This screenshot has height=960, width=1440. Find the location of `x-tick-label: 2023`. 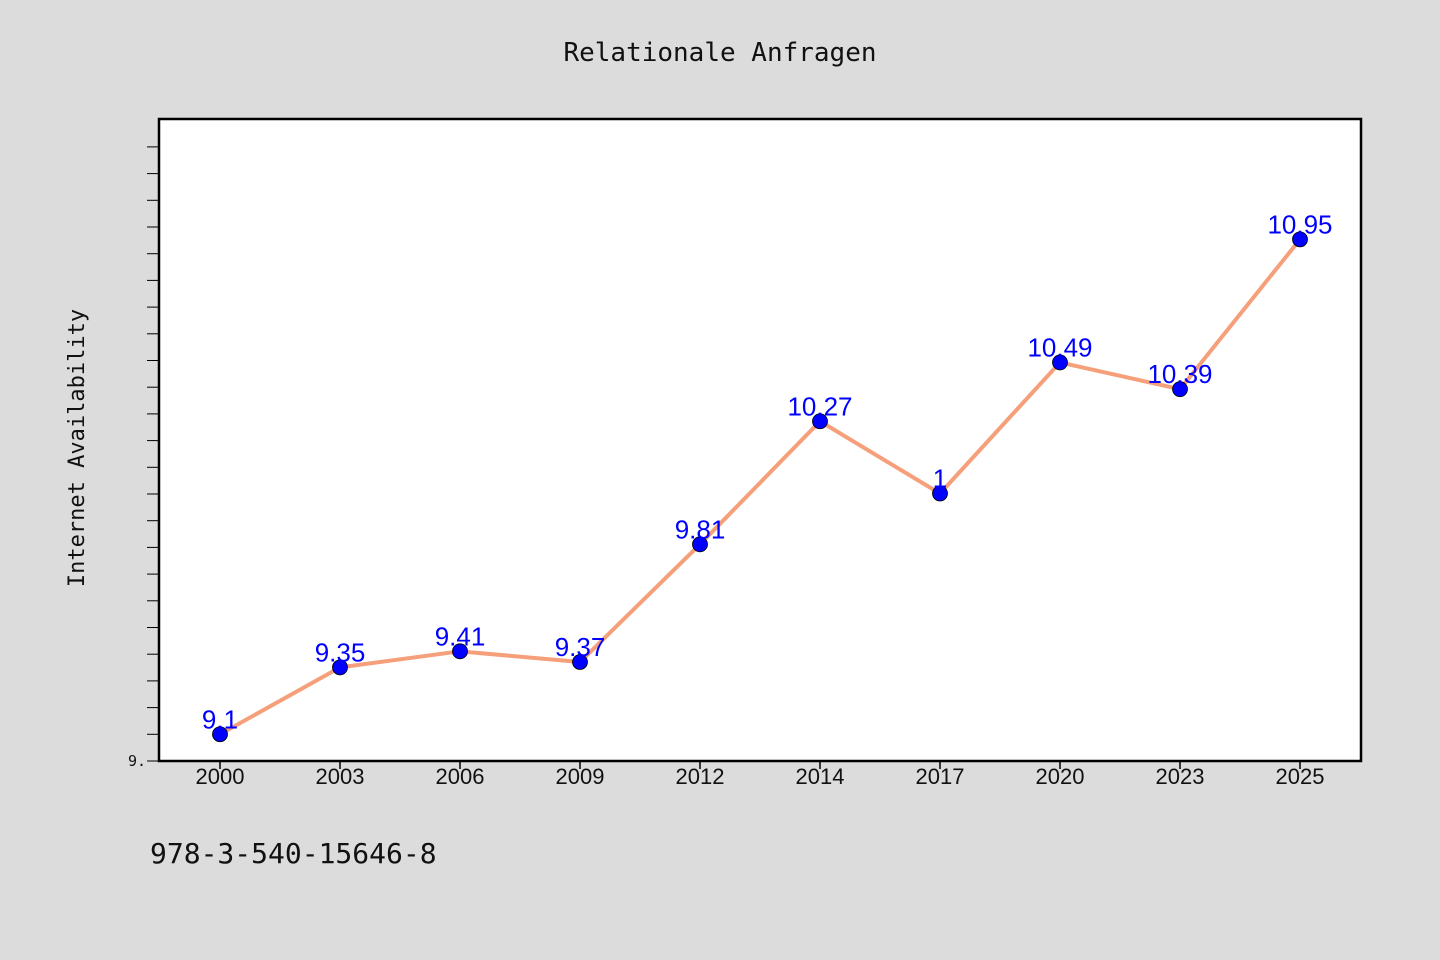

x-tick-label: 2023 is located at coordinates (1180, 776).